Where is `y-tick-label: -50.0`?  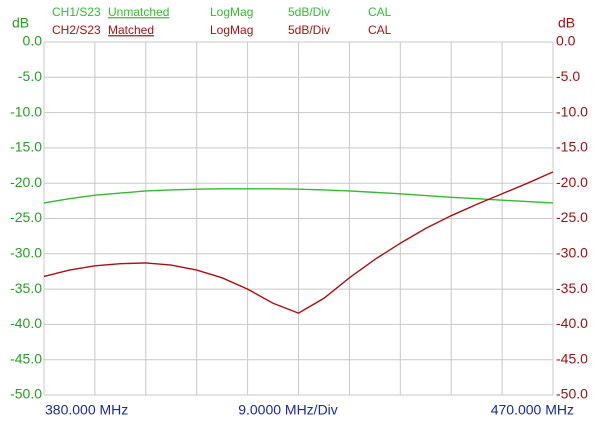 y-tick-label: -50.0 is located at coordinates (26, 394).